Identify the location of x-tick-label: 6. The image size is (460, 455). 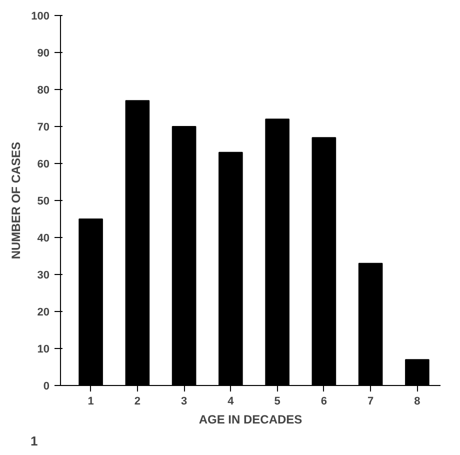
(323, 402).